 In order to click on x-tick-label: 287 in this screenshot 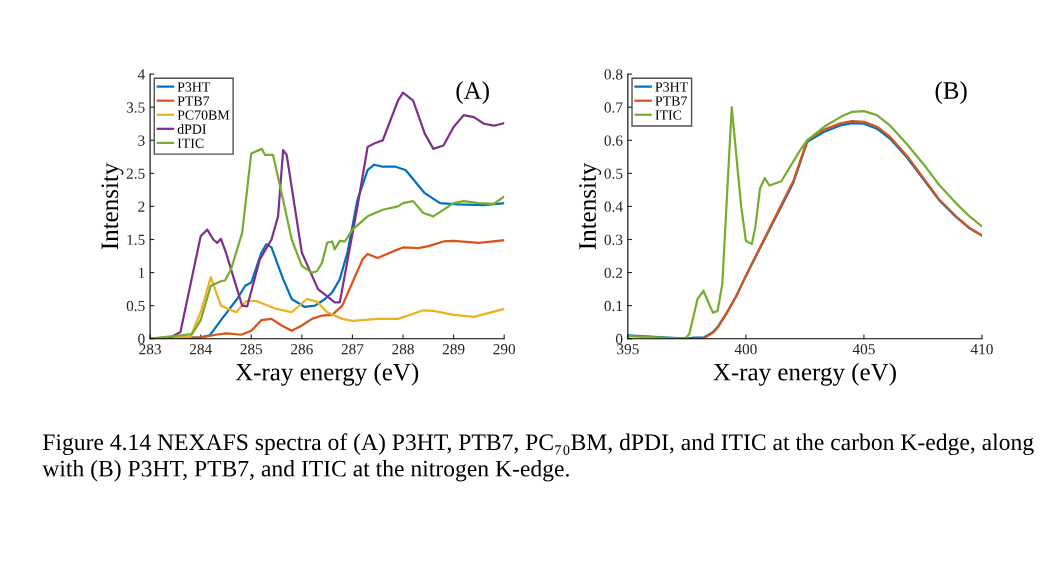, I will do `click(352, 349)`.